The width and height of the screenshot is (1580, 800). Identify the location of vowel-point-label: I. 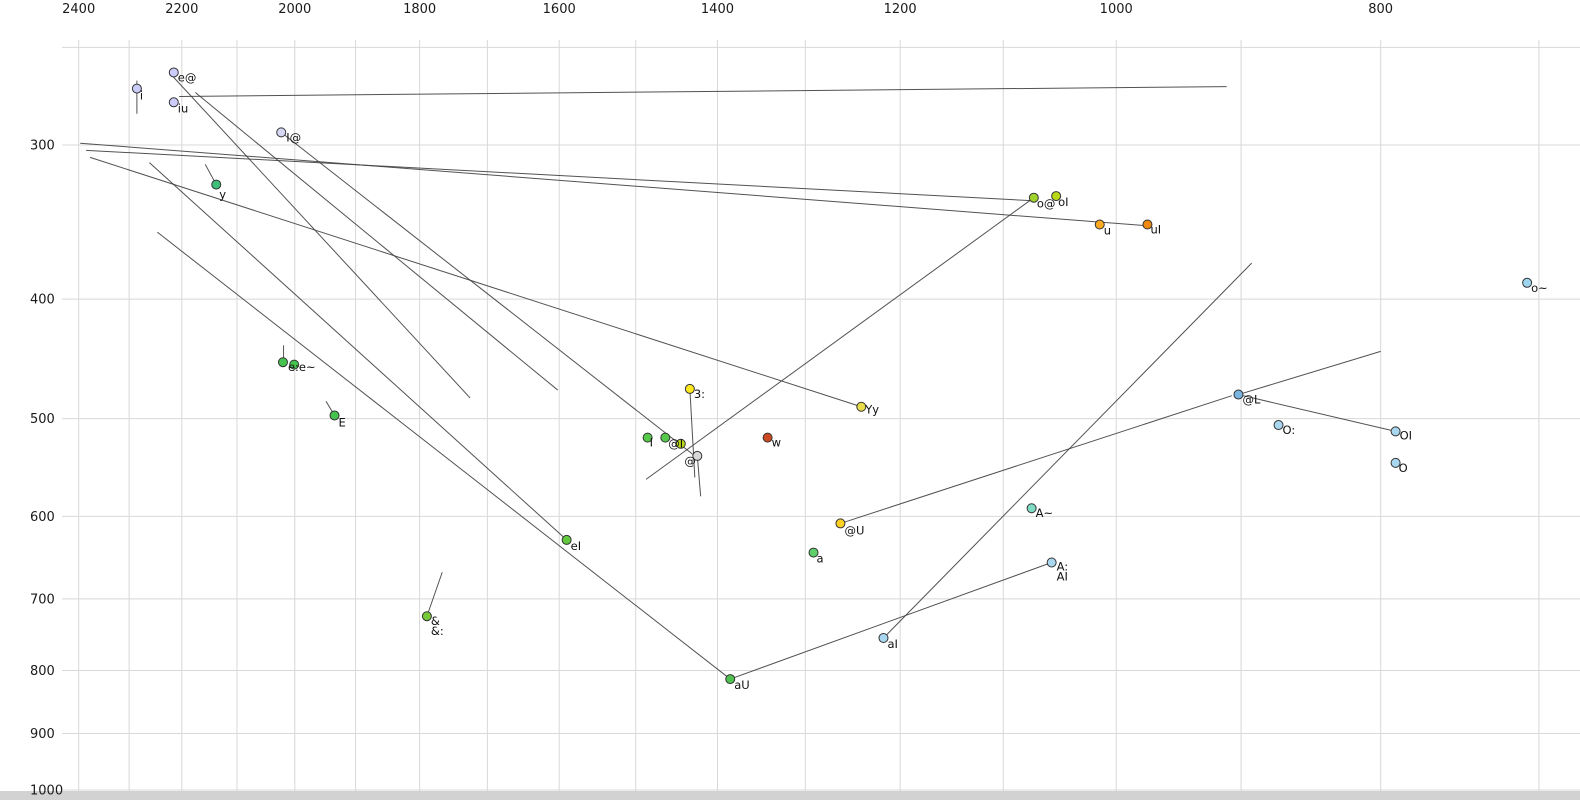
(651, 443).